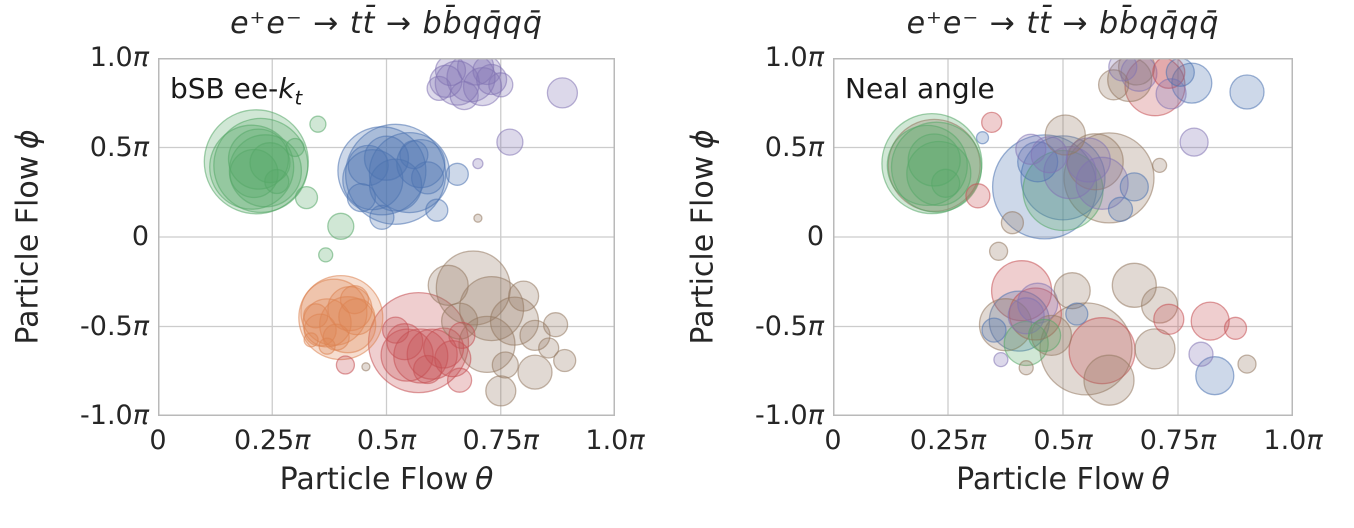  Describe the element at coordinates (224, 88) in the screenshot. I see `annotation-text: bSB ee-` at that location.